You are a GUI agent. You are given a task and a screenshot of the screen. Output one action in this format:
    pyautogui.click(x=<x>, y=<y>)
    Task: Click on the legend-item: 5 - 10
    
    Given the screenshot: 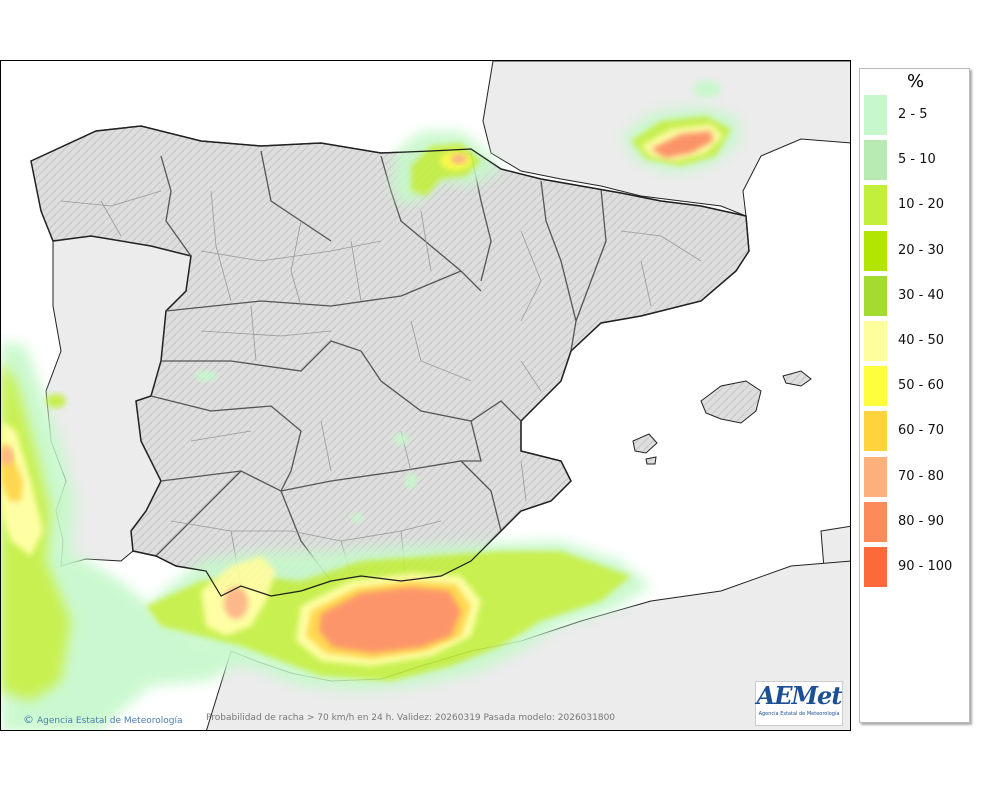 What is the action you would take?
    pyautogui.click(x=916, y=161)
    